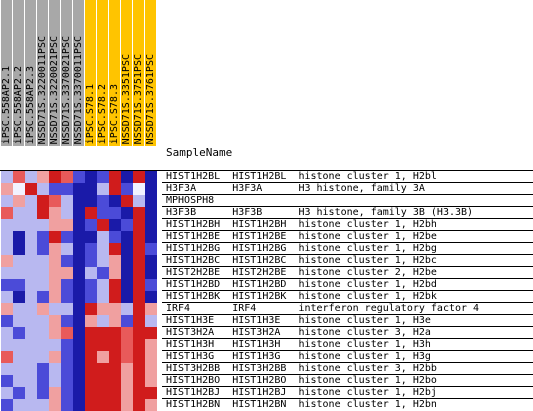 This screenshot has width=533, height=411. What do you see at coordinates (190, 200) in the screenshot?
I see `gene-row-label: MPHOSPH8` at bounding box center [190, 200].